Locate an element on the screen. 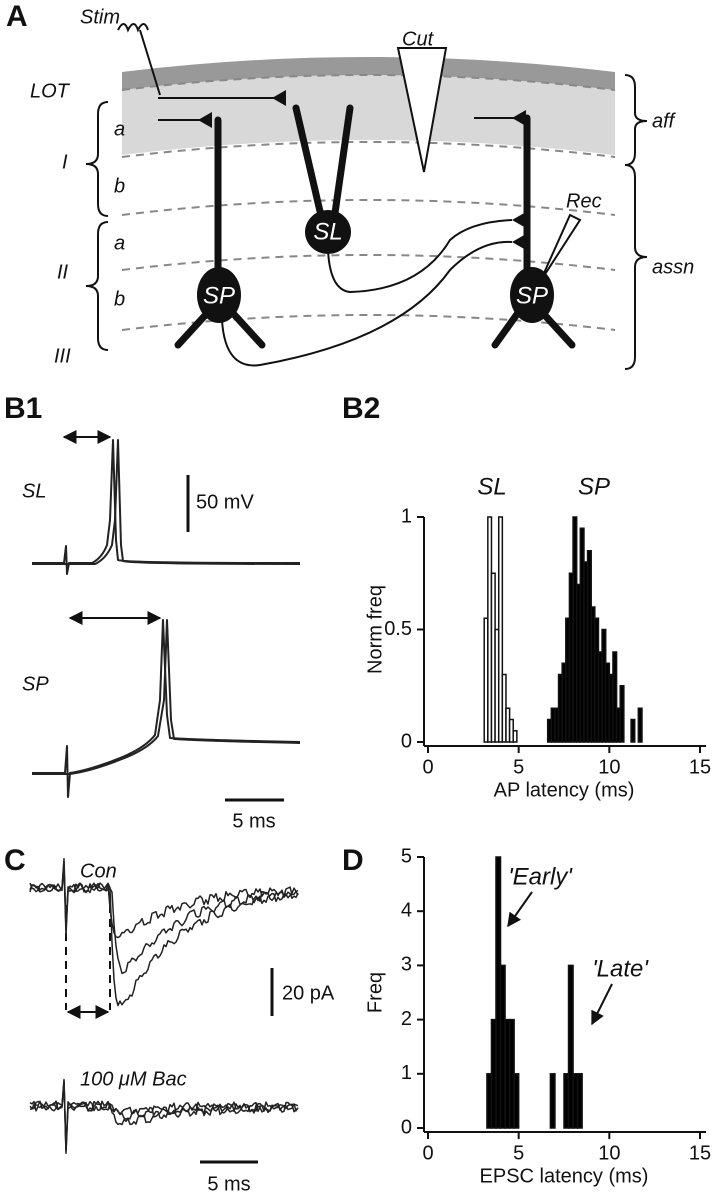 Image resolution: width=723 pixels, height=1199 pixels. cell-label: SL is located at coordinates (327, 231).